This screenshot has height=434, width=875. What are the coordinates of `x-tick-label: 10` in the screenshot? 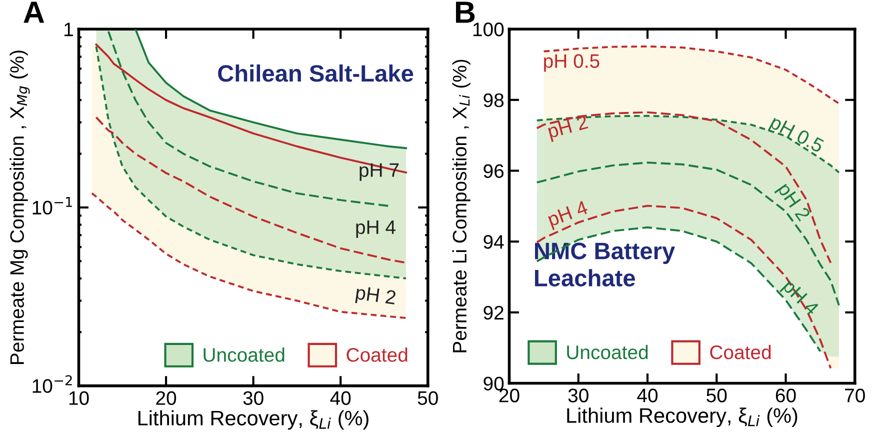 It's located at (79, 398).